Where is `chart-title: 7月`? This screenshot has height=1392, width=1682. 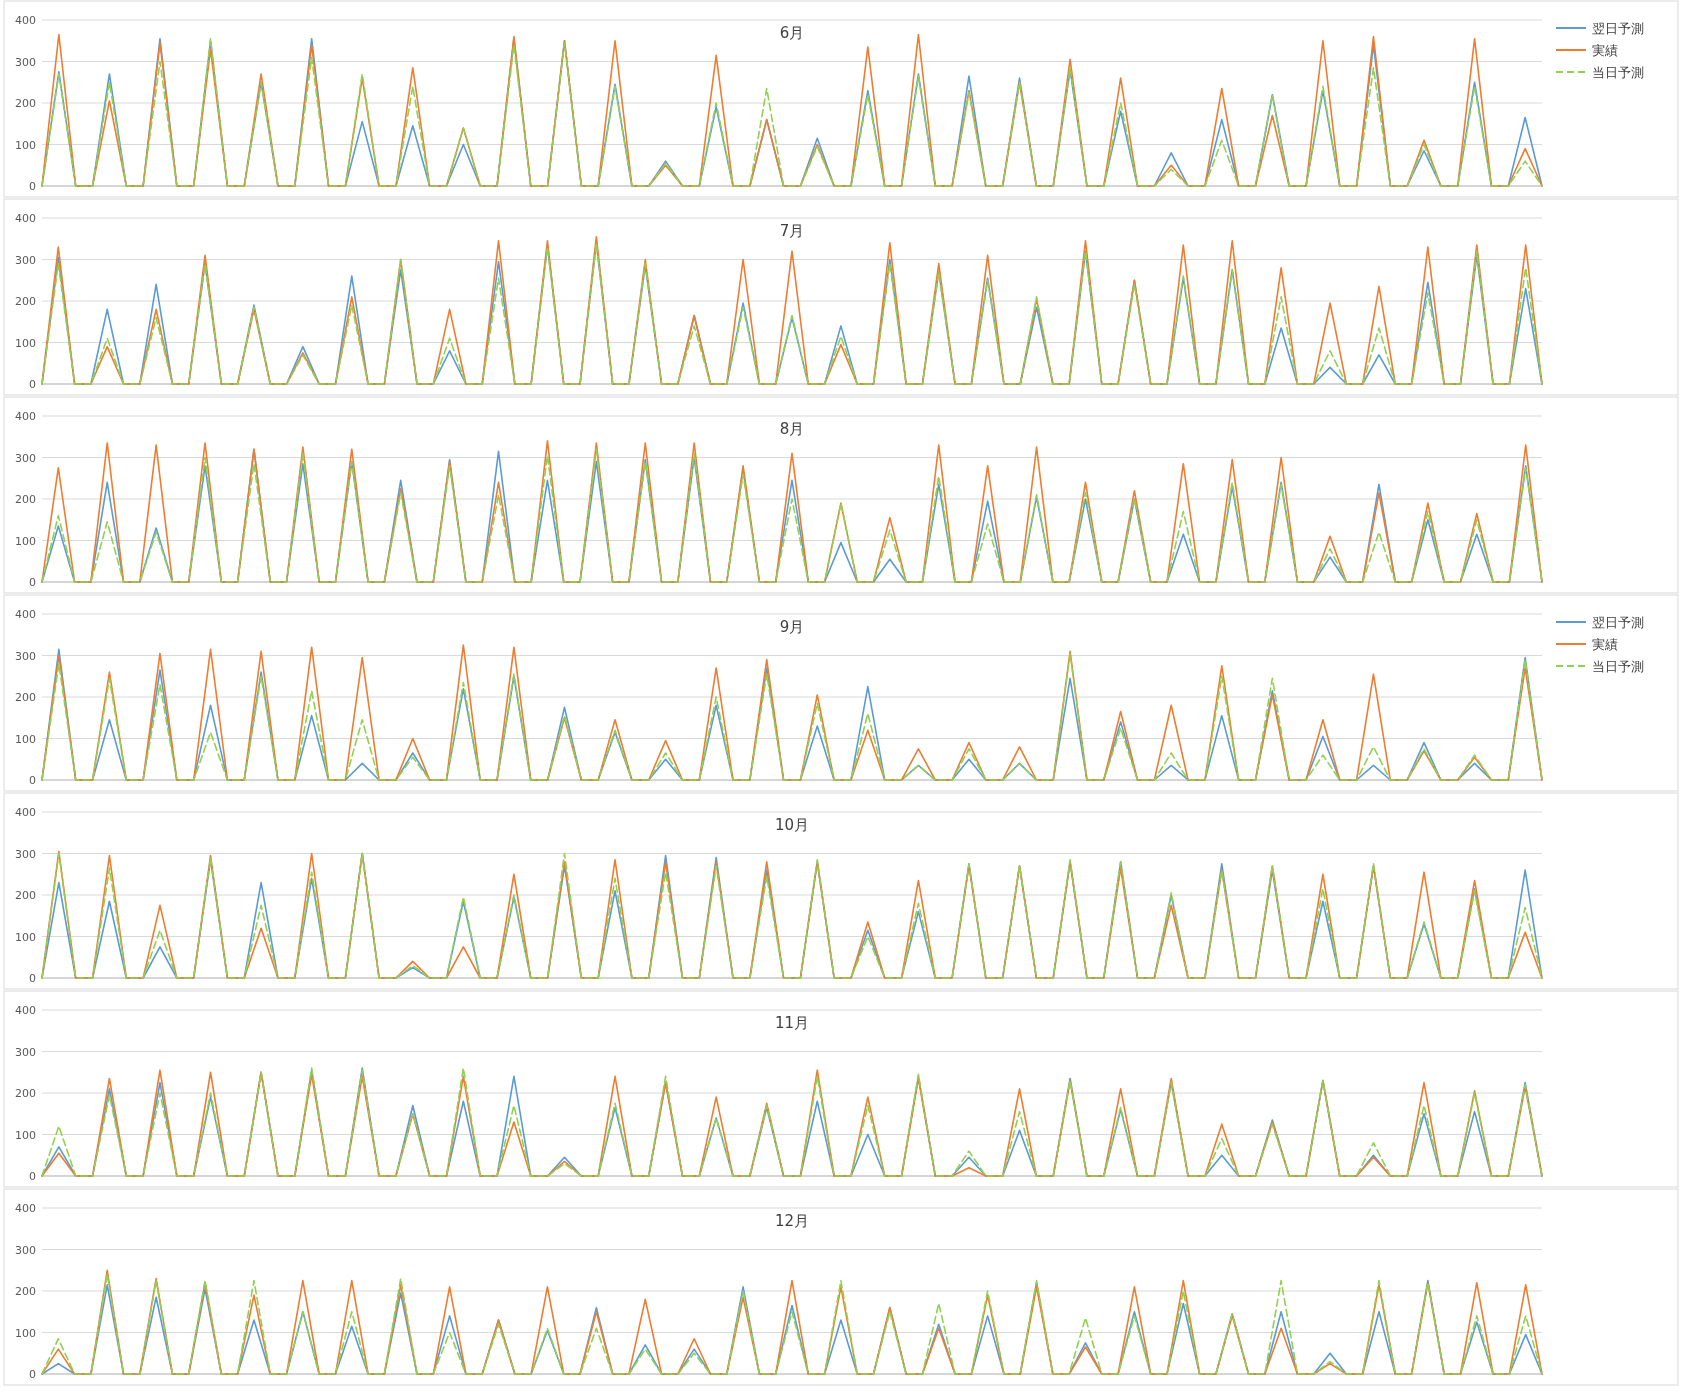
chart-title: 7月 is located at coordinates (792, 231).